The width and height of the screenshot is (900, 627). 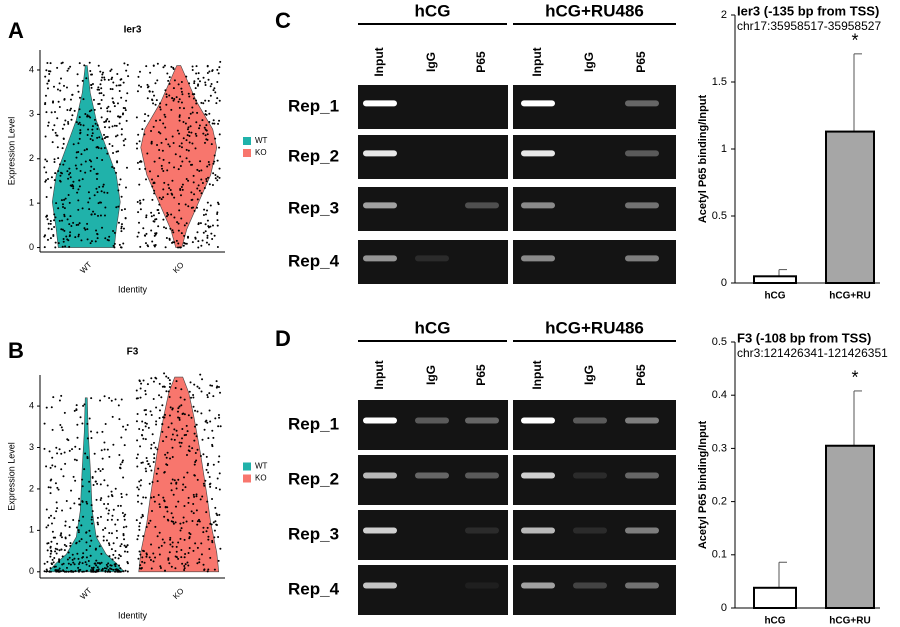 I want to click on group-label: hCG, so click(x=433, y=327).